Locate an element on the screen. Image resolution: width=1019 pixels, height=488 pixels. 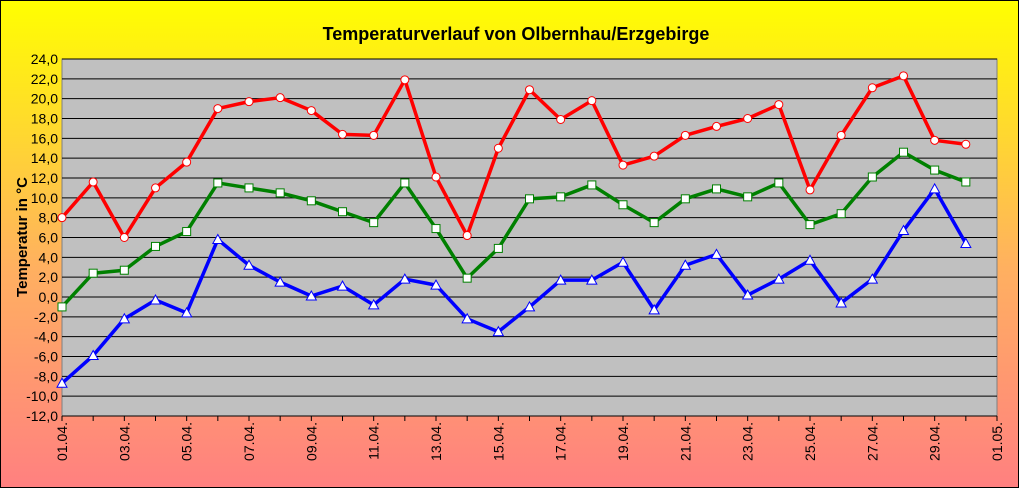
x-tick-label: 07.04. is located at coordinates (249, 441).